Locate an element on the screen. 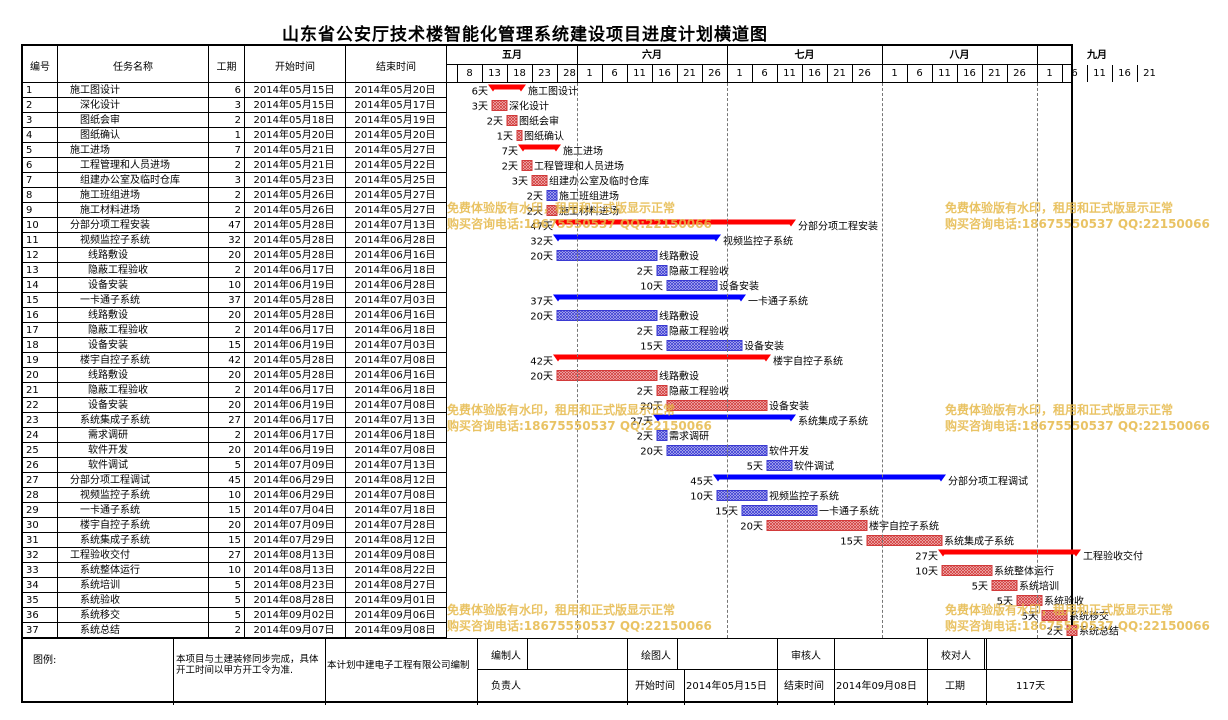  task-number: 12 is located at coordinates (32, 255).